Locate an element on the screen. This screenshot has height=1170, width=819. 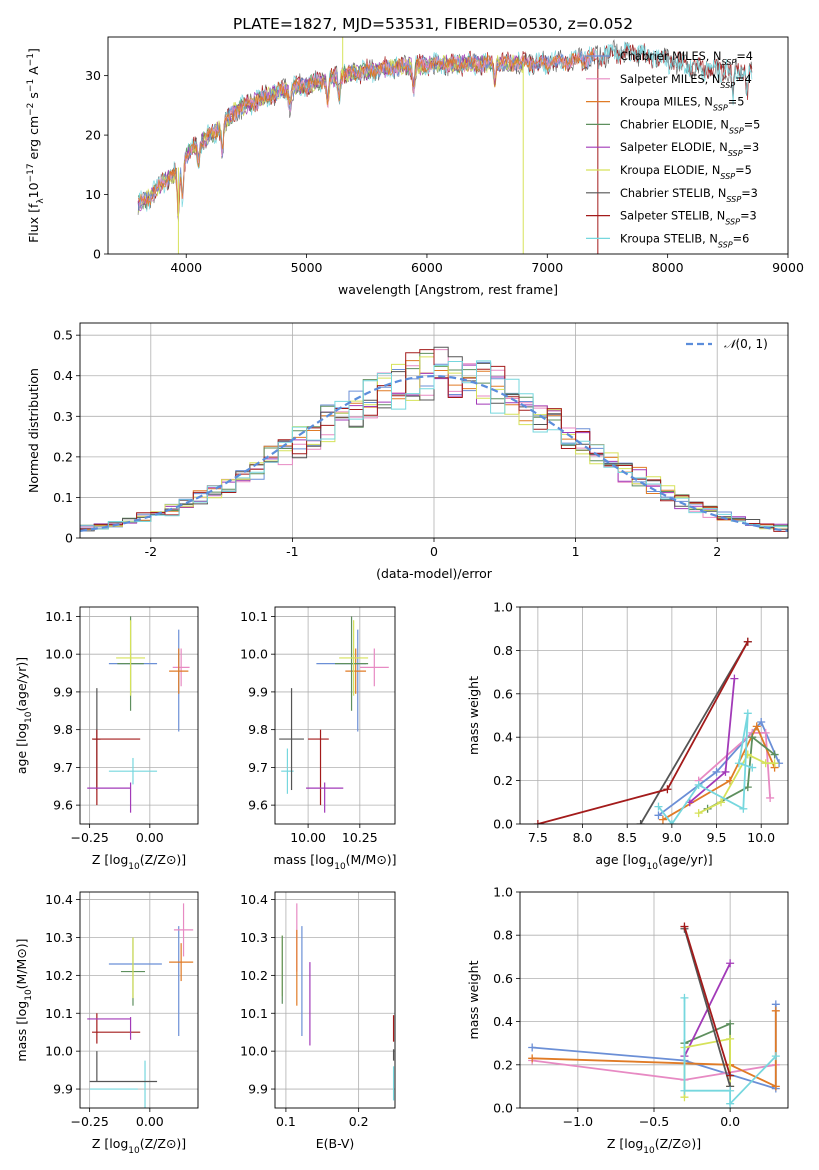
z-weight-ytick-label: 0.6 is located at coordinates (503, 978).